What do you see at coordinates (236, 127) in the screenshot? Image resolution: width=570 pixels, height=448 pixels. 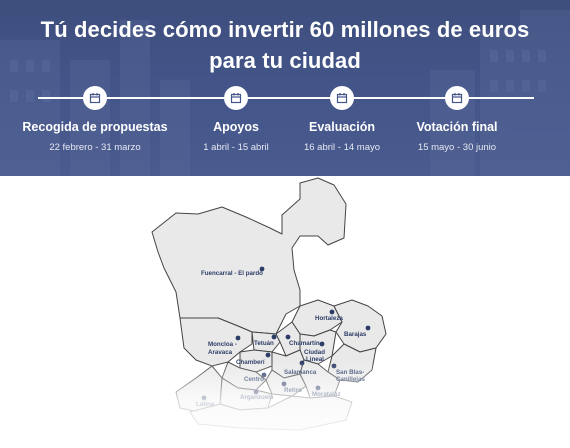 I see `phase-name: Apoyos` at bounding box center [236, 127].